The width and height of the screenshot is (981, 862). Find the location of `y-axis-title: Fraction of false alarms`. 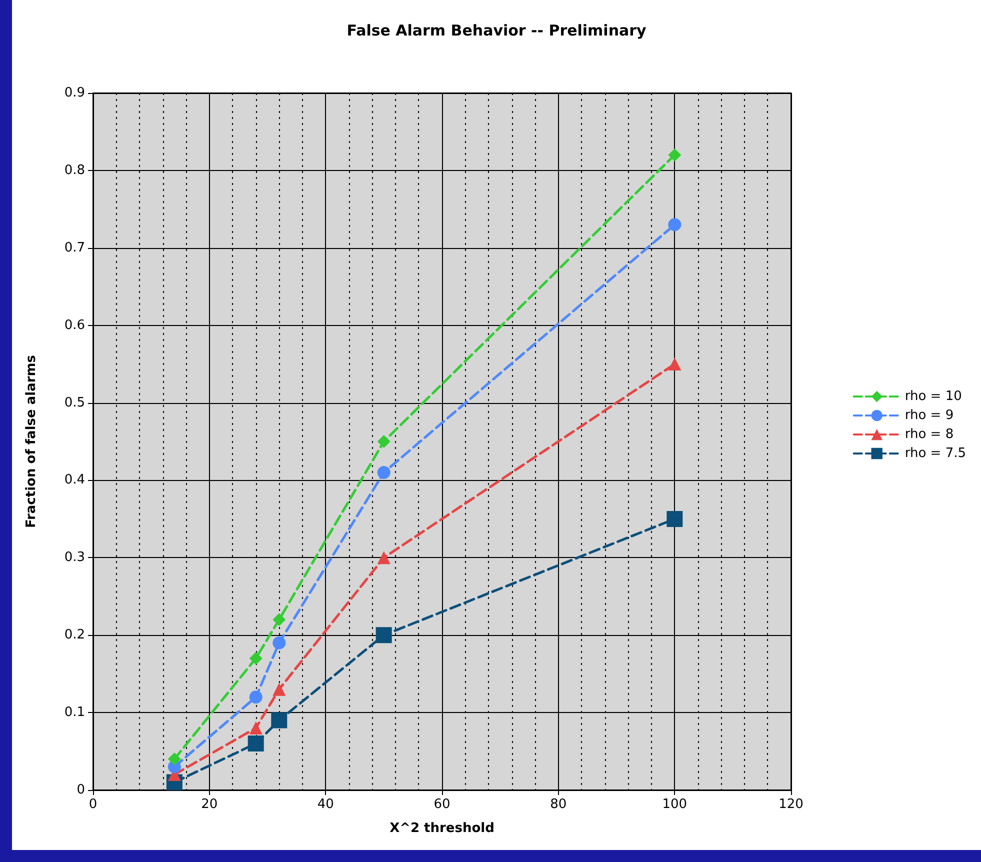

y-axis-title: Fraction of false alarms is located at coordinates (31, 441).